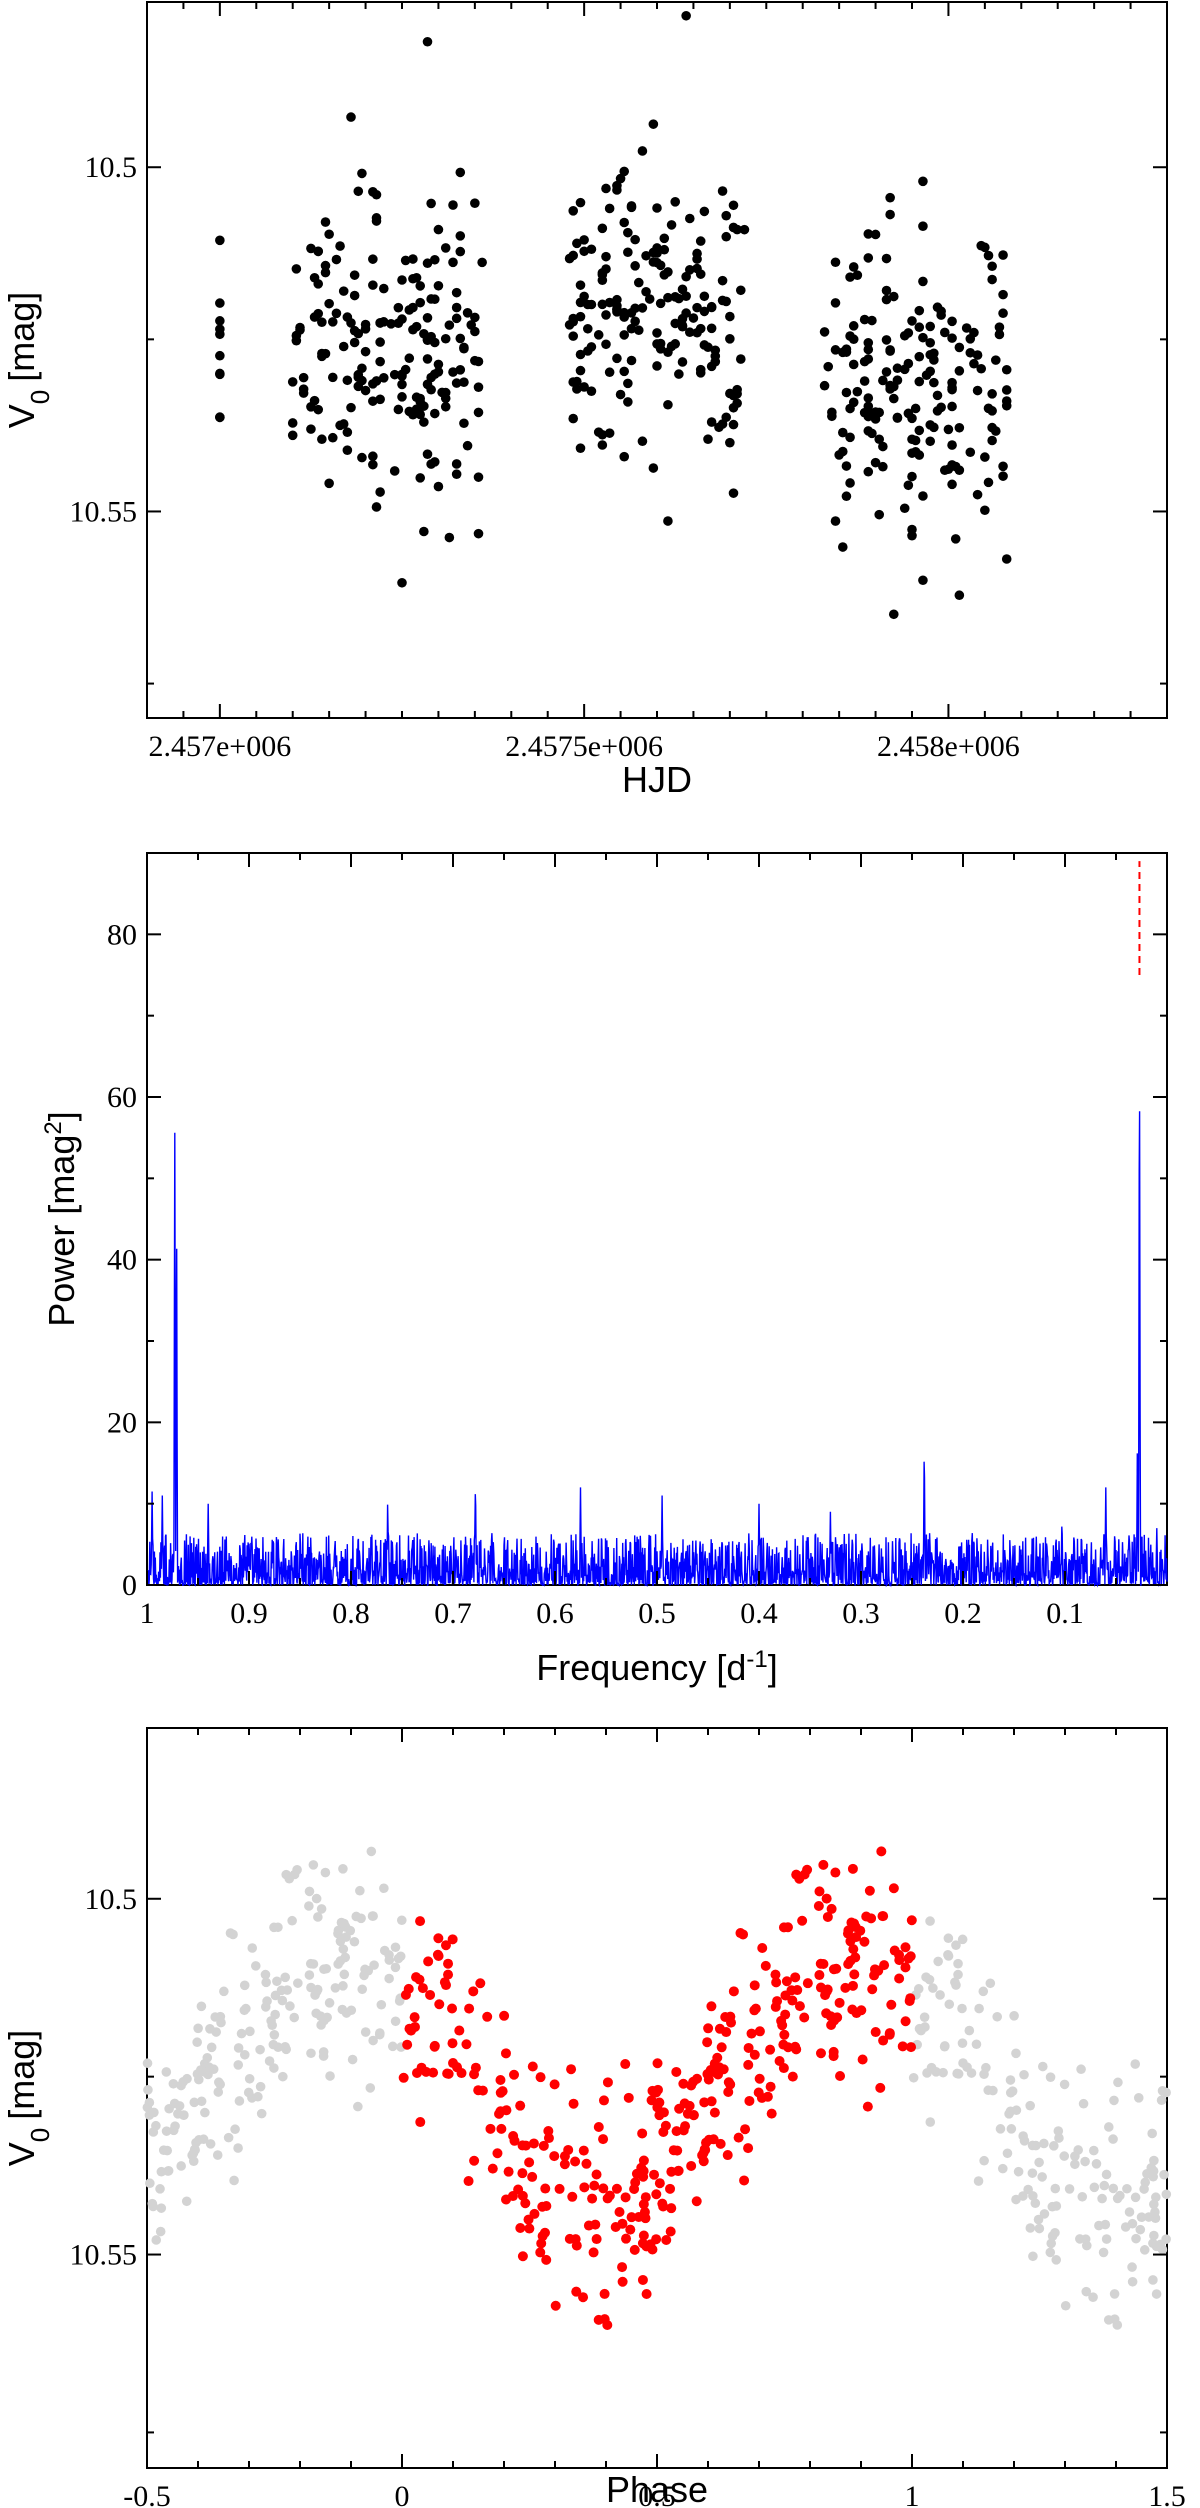 The height and width of the screenshot is (2508, 1200). Describe the element at coordinates (657, 779) in the screenshot. I see `x-axis-label: HJD` at that location.